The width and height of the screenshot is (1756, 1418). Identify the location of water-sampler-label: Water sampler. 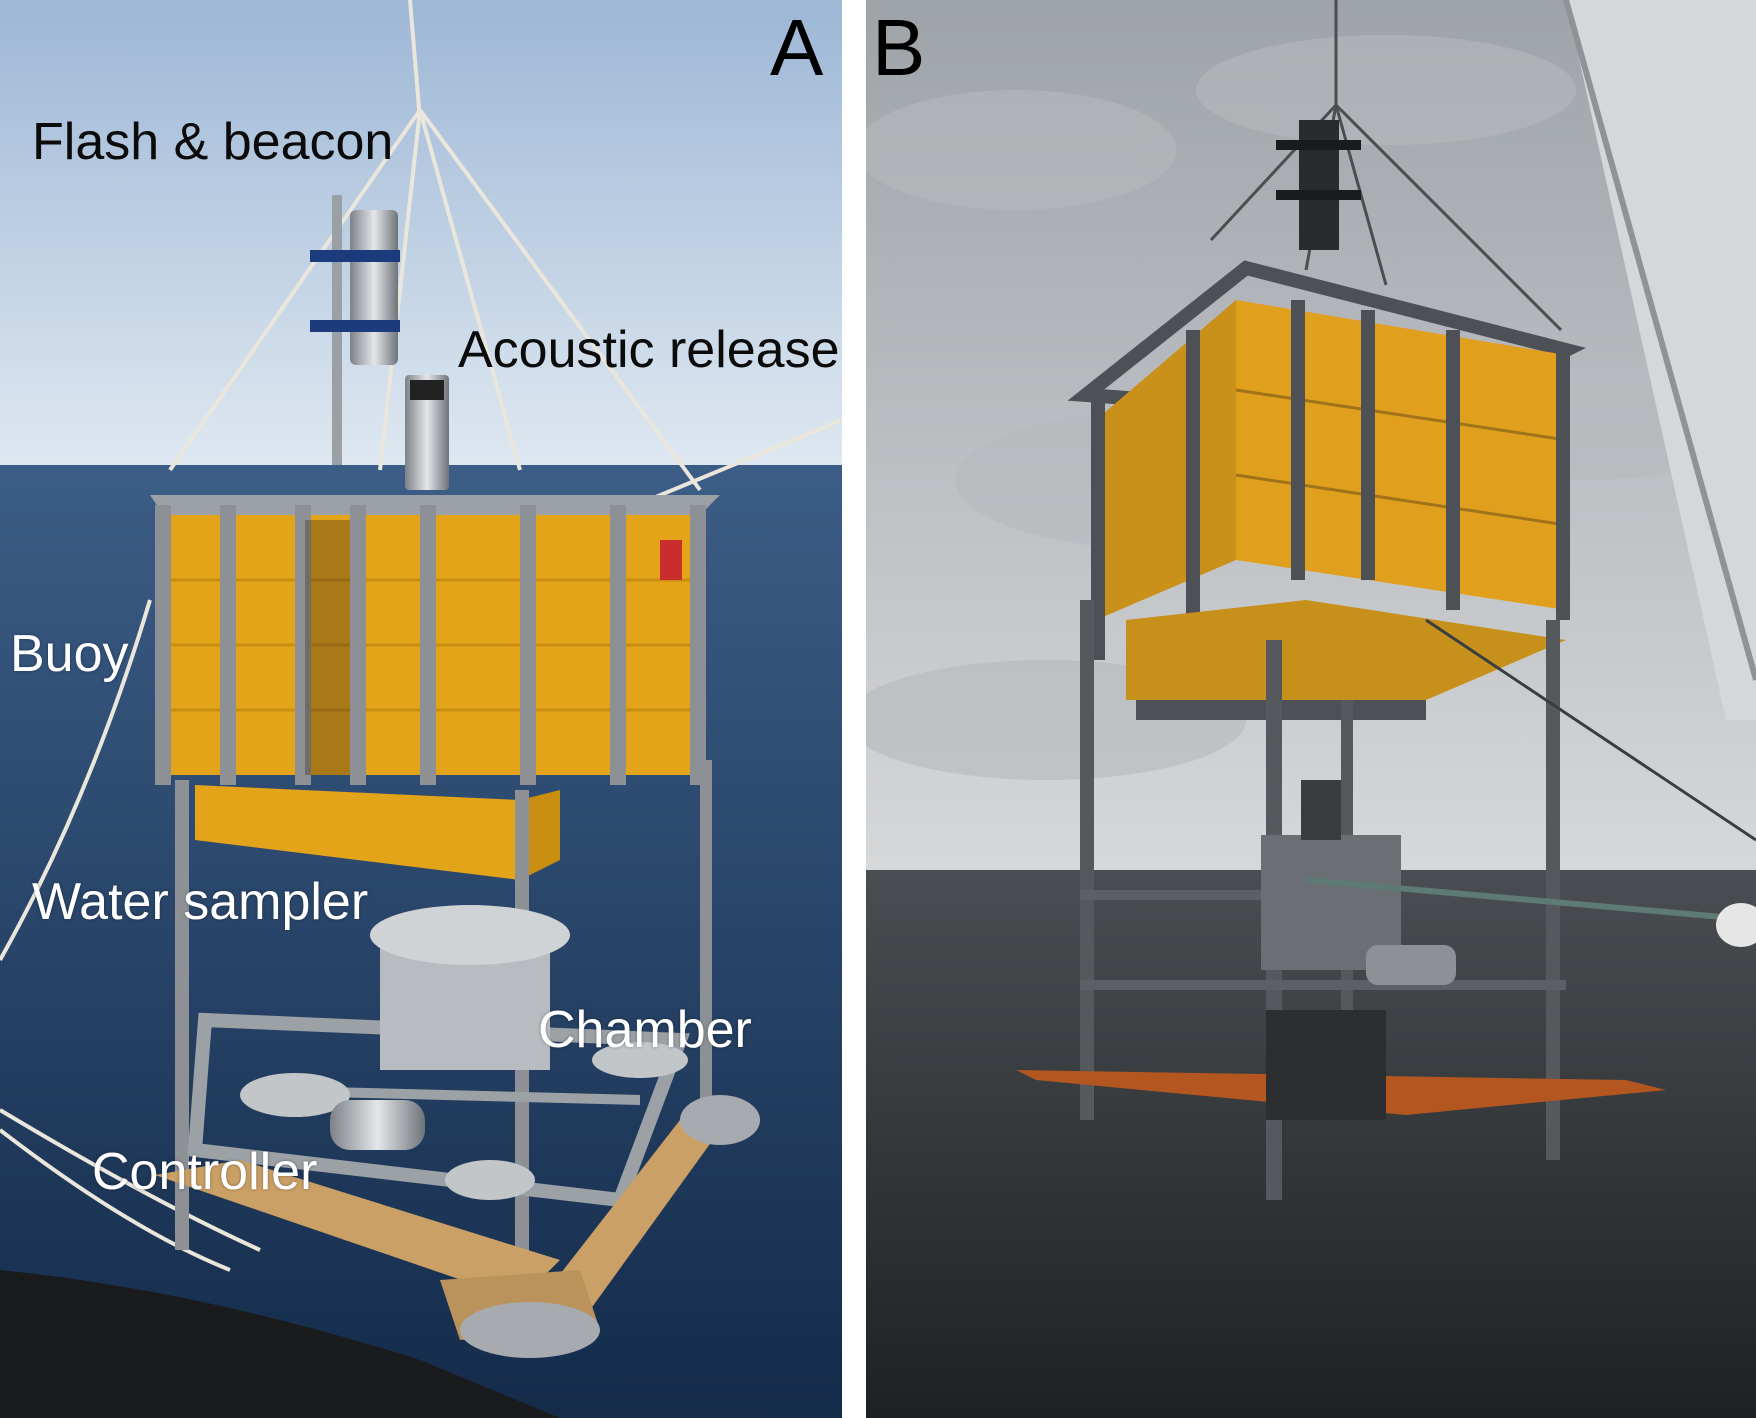
(200, 902).